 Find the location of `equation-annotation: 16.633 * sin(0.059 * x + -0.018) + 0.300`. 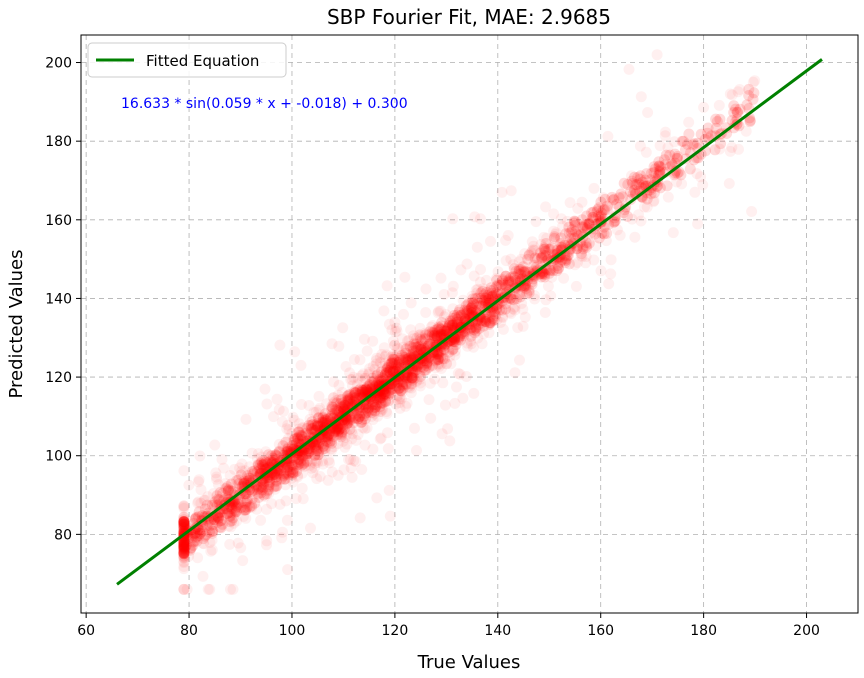

equation-annotation: 16.633 * sin(0.059 * x + -0.018) + 0.300 is located at coordinates (264, 104).